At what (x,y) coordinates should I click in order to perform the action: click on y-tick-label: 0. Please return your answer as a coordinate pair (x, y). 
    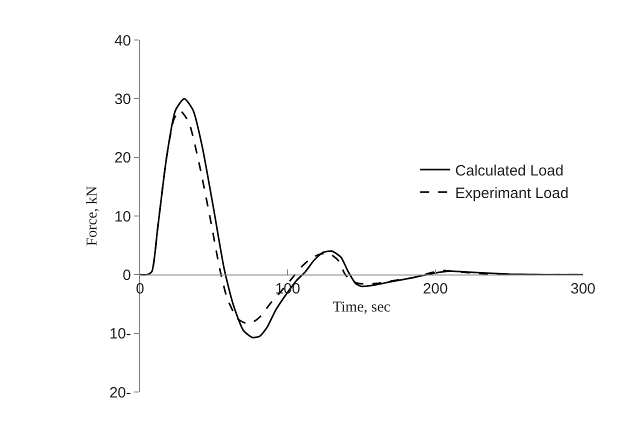
    Looking at the image, I should click on (126, 275).